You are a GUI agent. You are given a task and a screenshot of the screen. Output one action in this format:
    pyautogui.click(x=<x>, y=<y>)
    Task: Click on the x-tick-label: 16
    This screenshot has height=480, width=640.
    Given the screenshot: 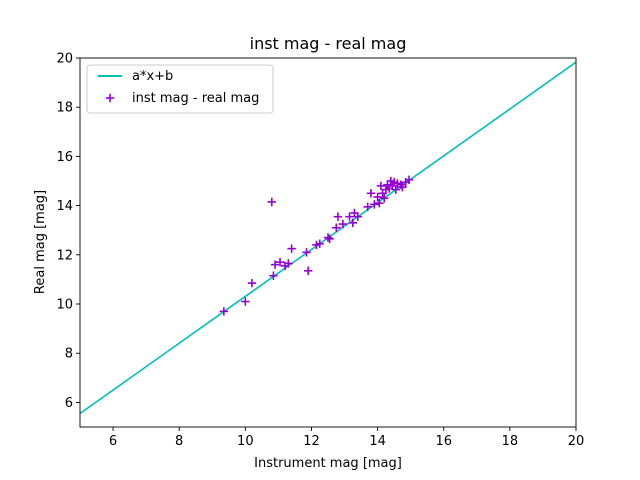 What is the action you would take?
    pyautogui.click(x=443, y=441)
    